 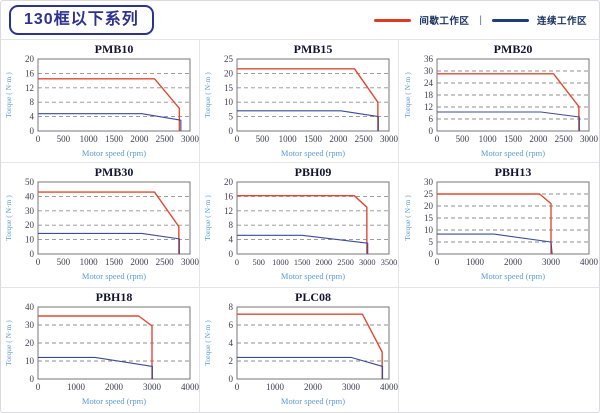 What do you see at coordinates (429, 83) in the screenshot?
I see `y-tick-label: 24` at bounding box center [429, 83].